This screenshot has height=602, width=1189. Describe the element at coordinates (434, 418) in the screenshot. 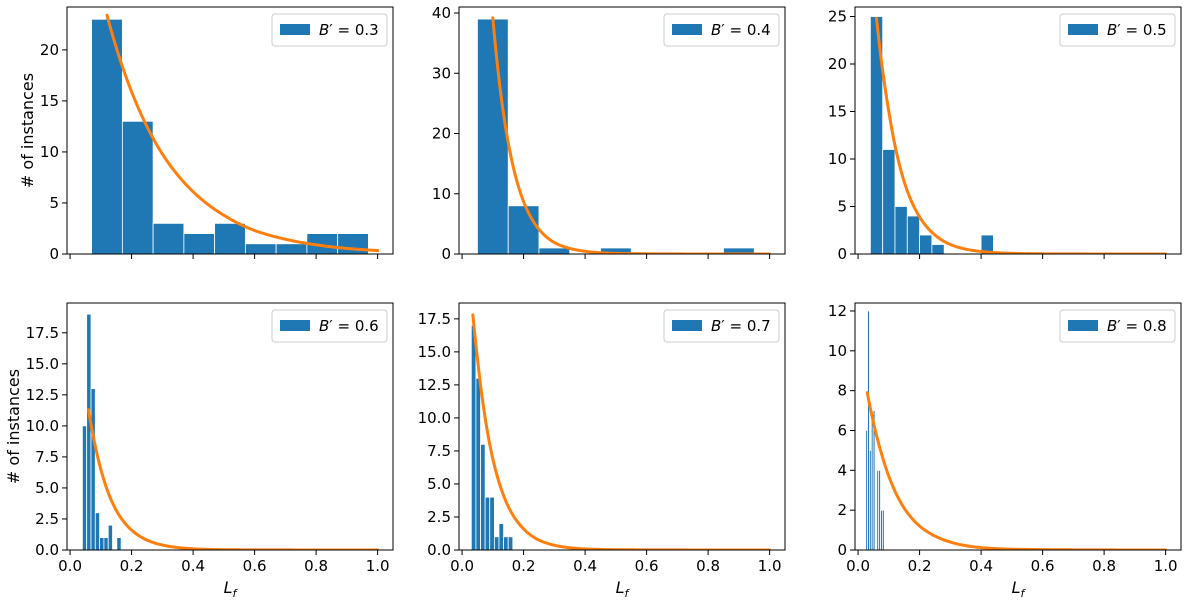

I see `y-tick-label: 10.0` at that location.